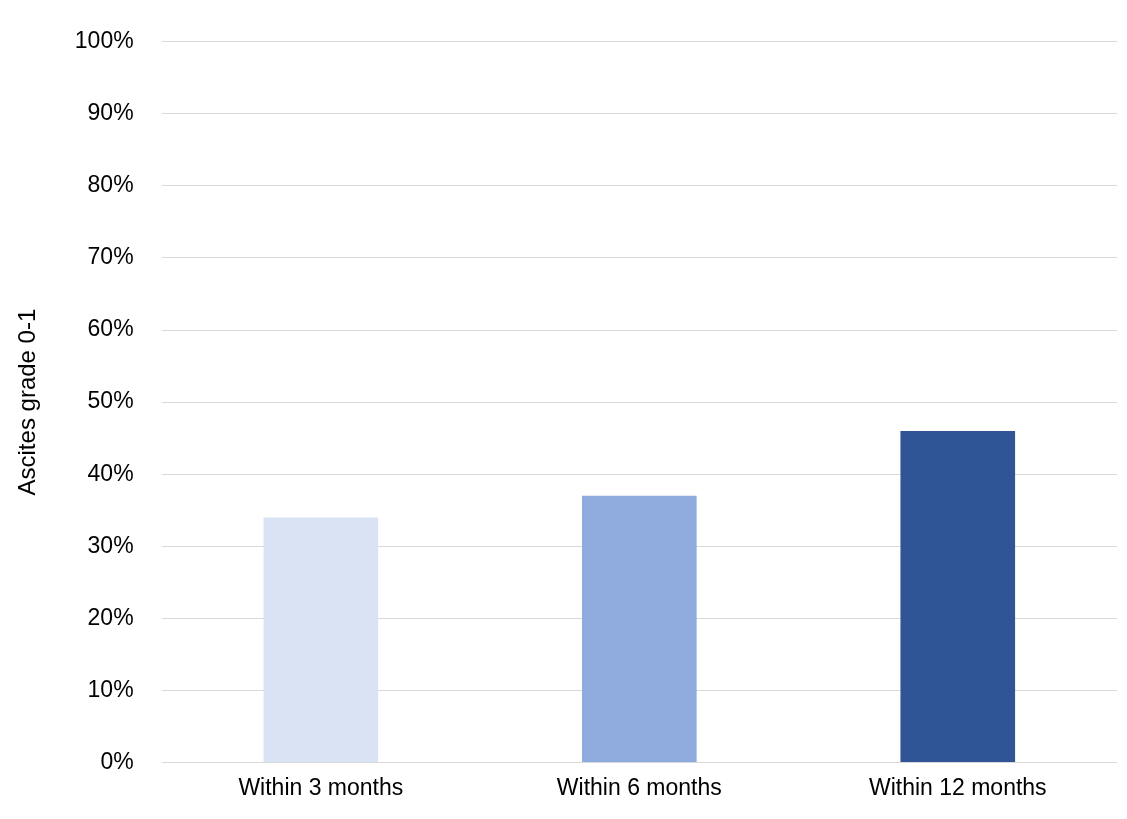 The image size is (1127, 819). What do you see at coordinates (110, 616) in the screenshot?
I see `y-tick-label: 20%` at bounding box center [110, 616].